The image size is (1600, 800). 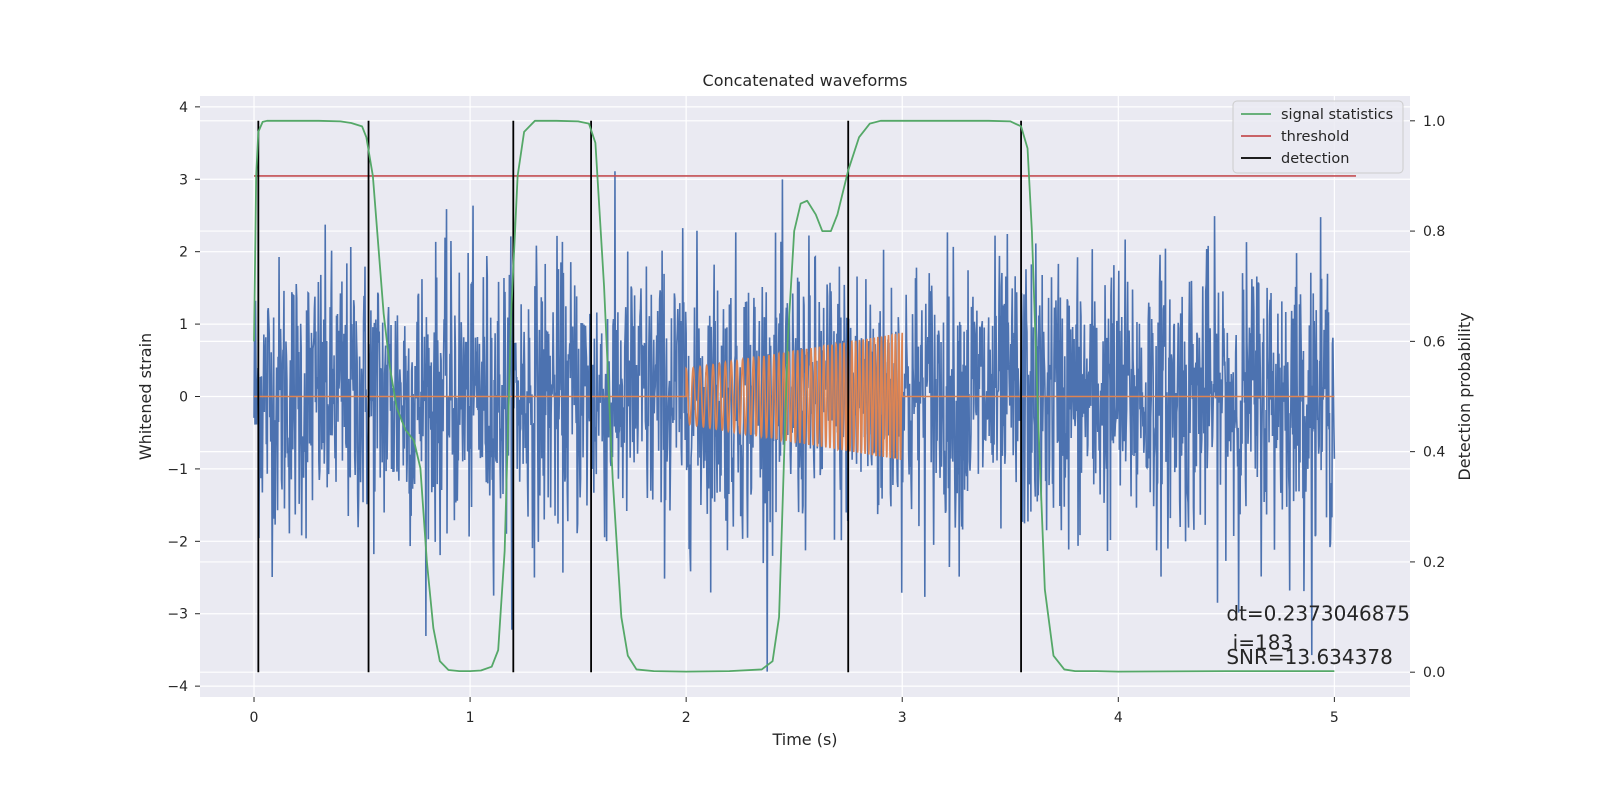 I want to click on y-tick-label-left: −1, so click(x=177, y=470).